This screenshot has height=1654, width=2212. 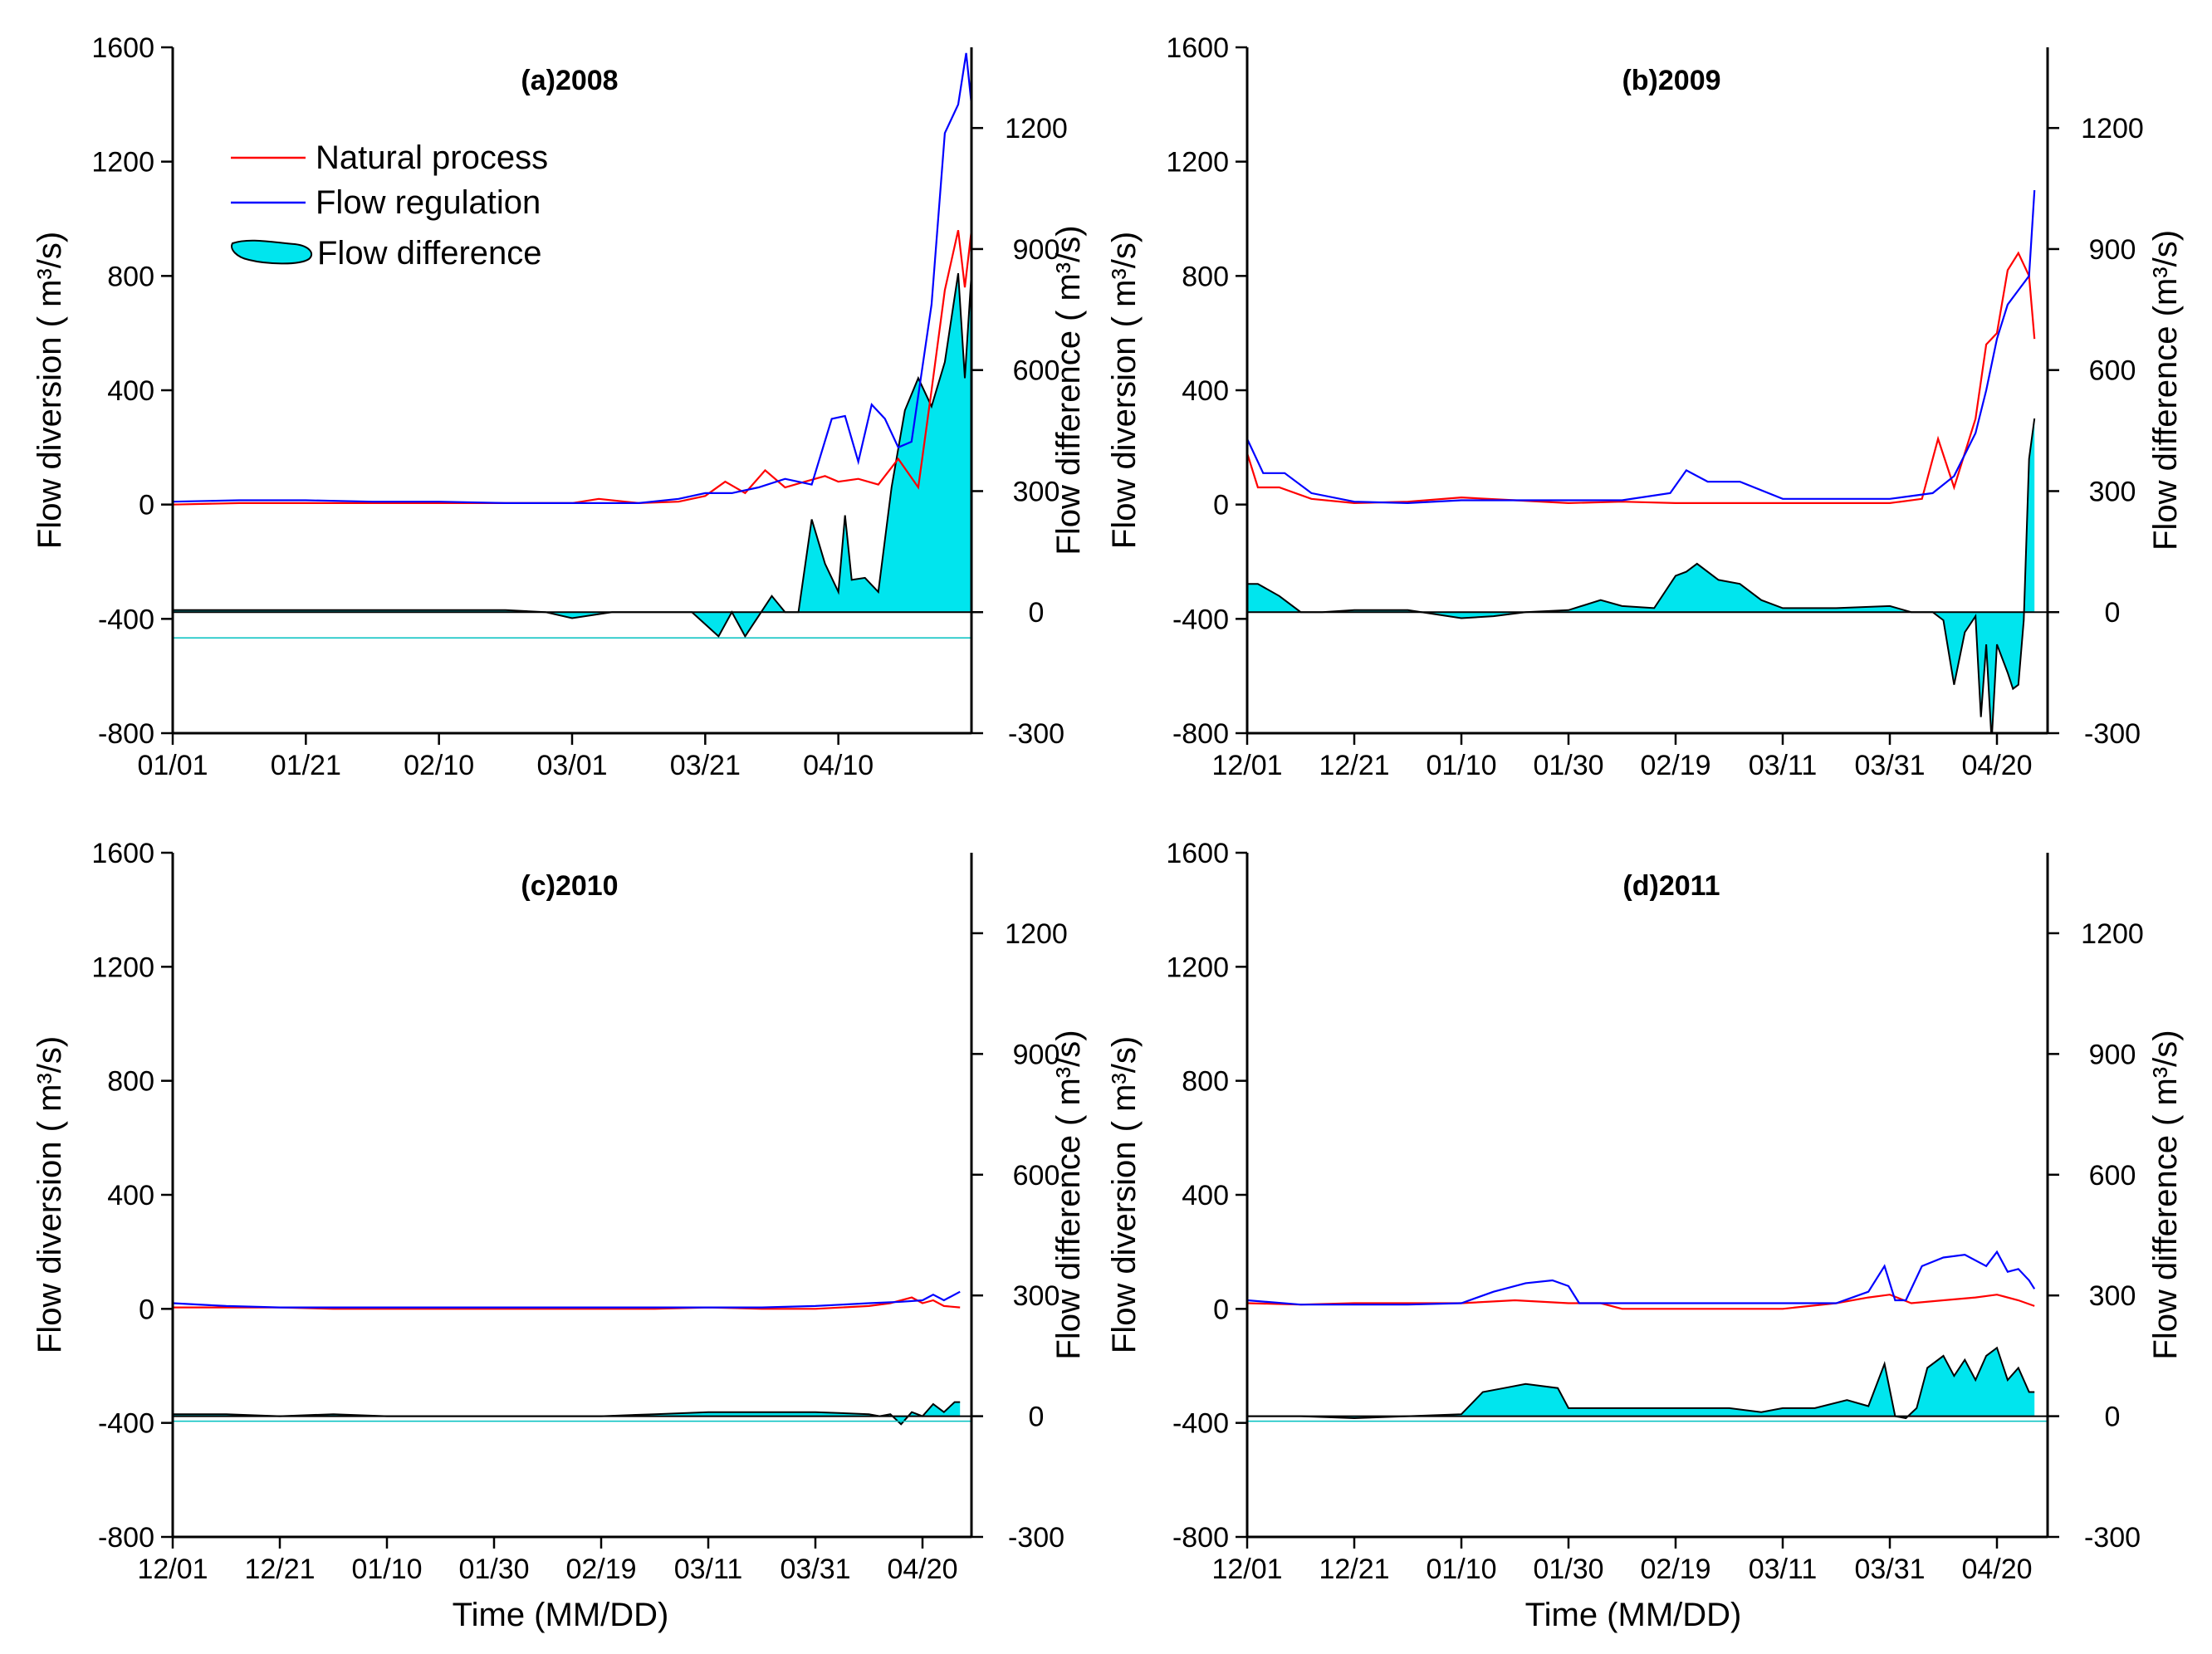 What do you see at coordinates (428, 202) in the screenshot?
I see `legend-regulation-label: Flow regulation` at bounding box center [428, 202].